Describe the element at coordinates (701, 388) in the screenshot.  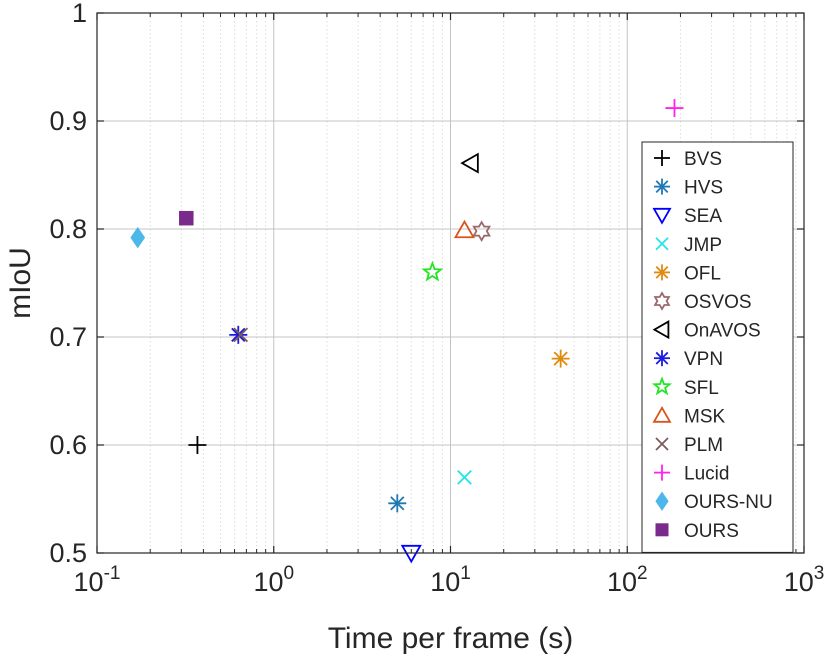
I see `legend-label: SFL` at that location.